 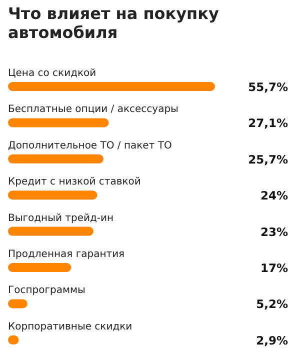 What do you see at coordinates (272, 304) in the screenshot?
I see `data-label: 5,2%` at bounding box center [272, 304].